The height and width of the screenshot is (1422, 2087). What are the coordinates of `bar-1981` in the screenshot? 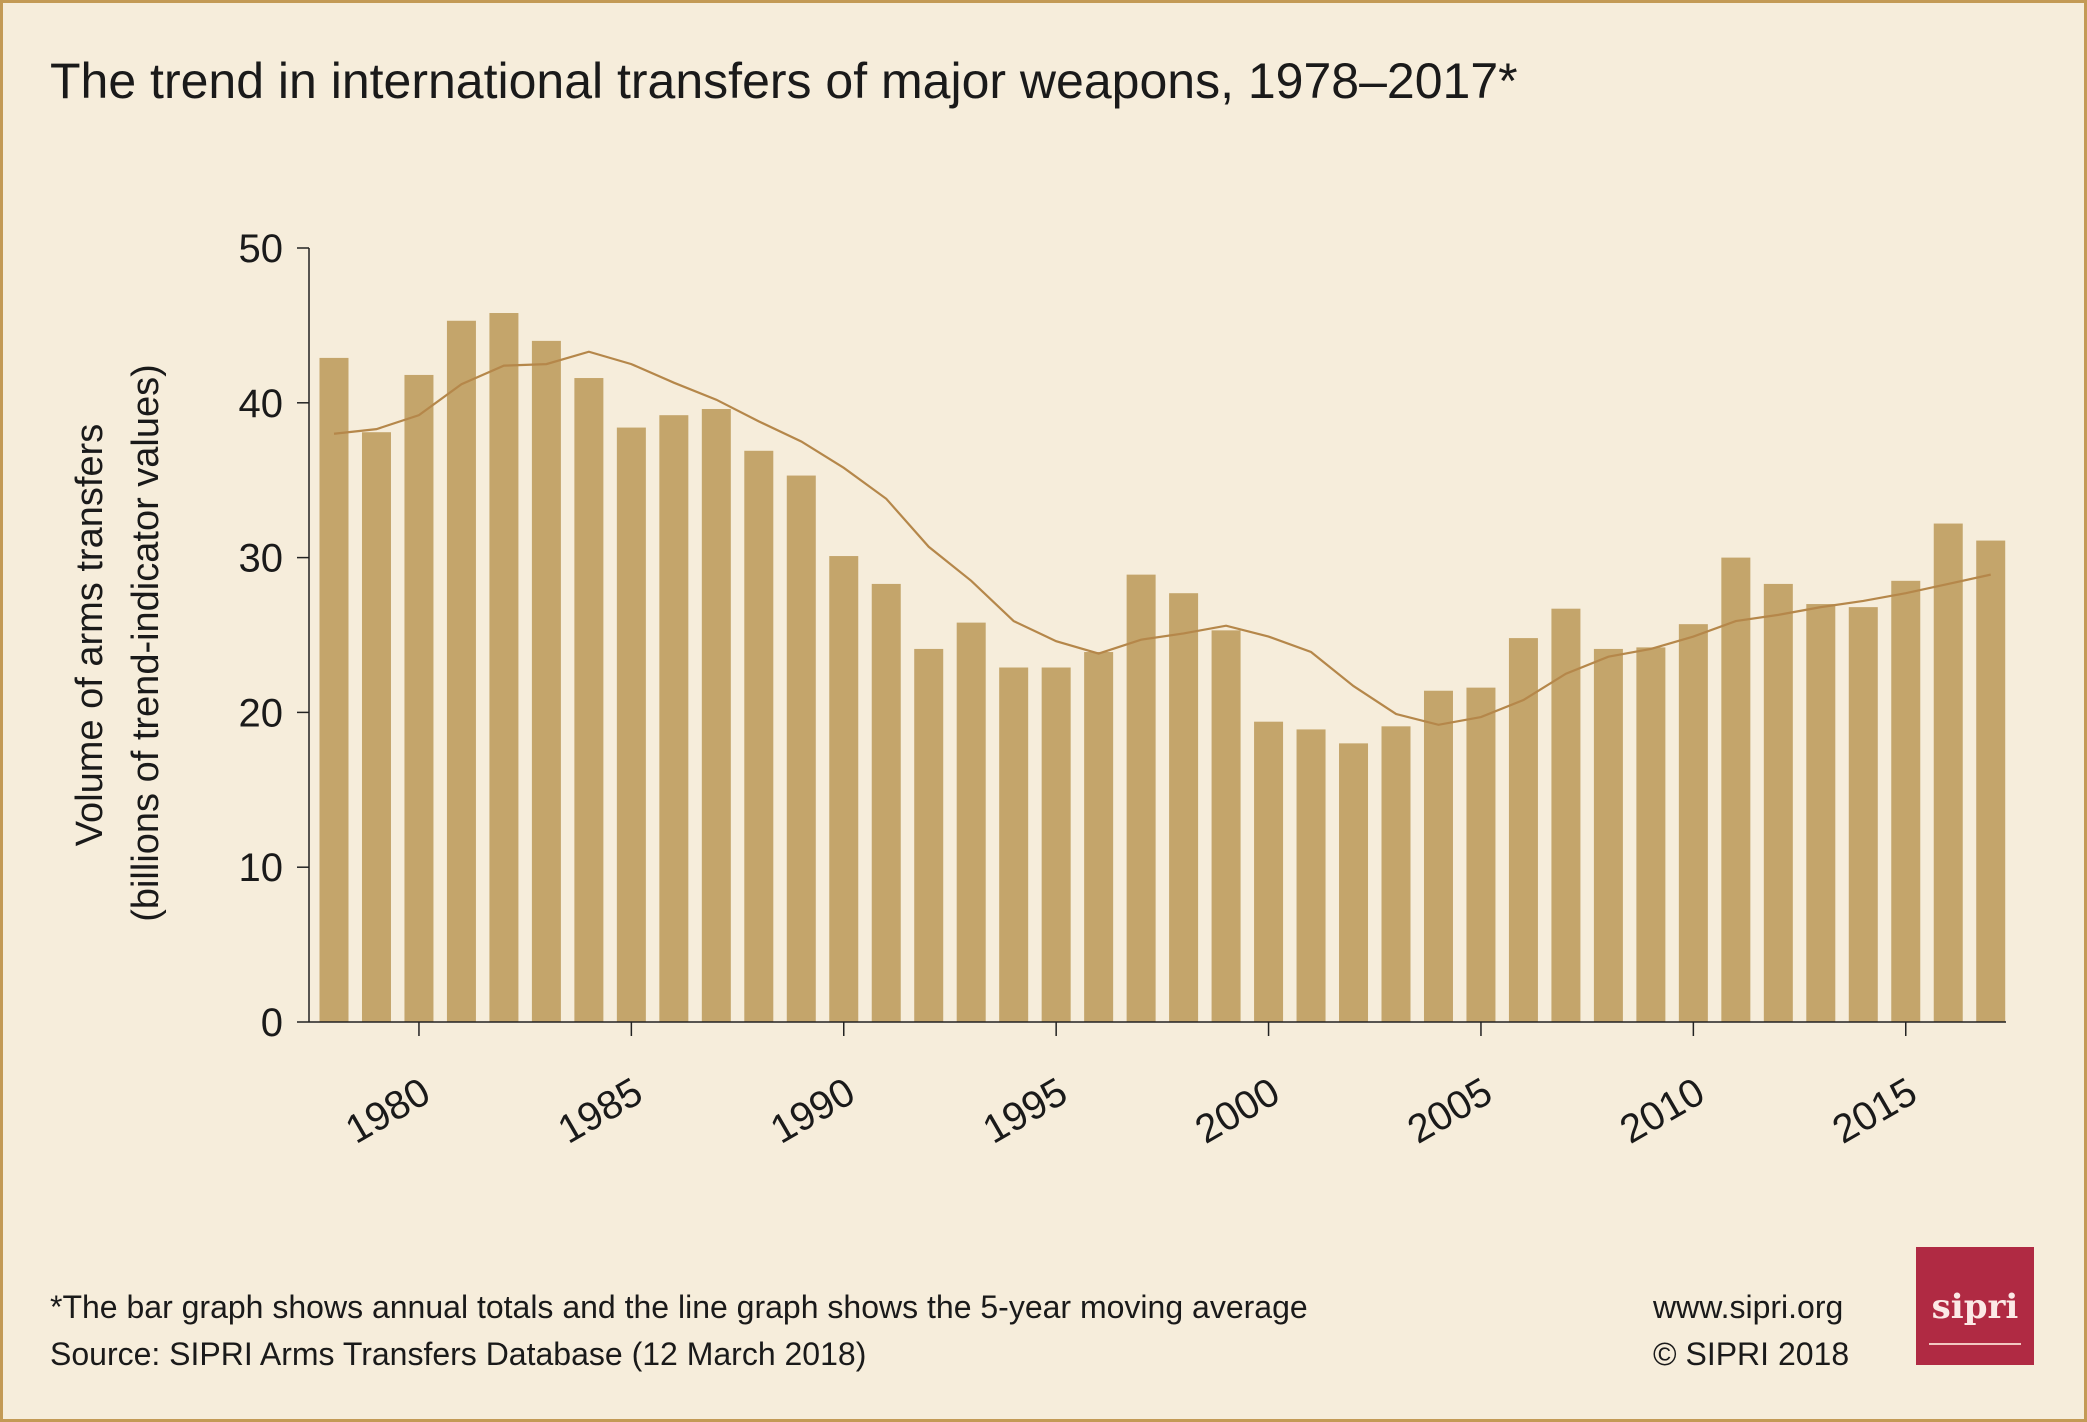 It's located at (461, 671).